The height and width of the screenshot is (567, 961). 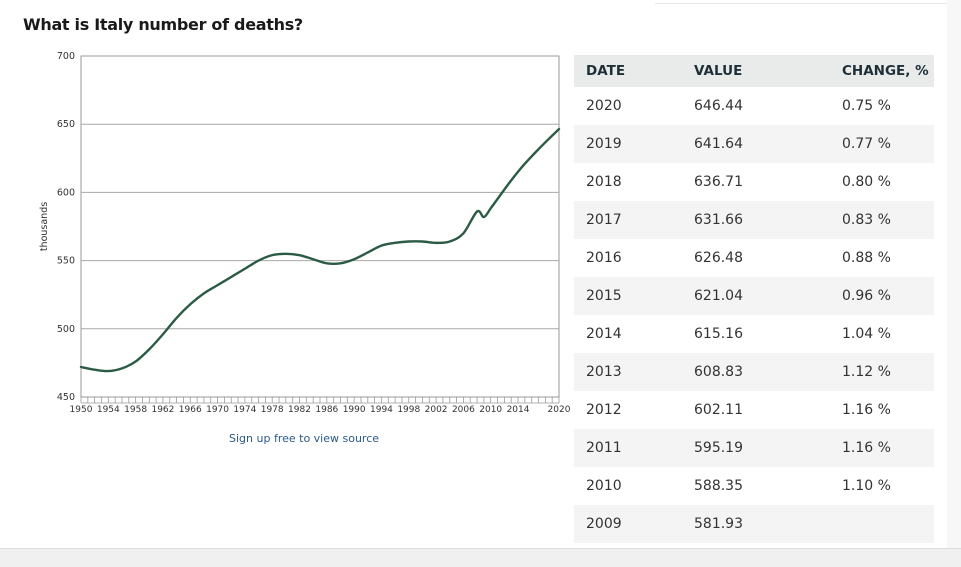 What do you see at coordinates (604, 106) in the screenshot?
I see `date-cell: 2020` at bounding box center [604, 106].